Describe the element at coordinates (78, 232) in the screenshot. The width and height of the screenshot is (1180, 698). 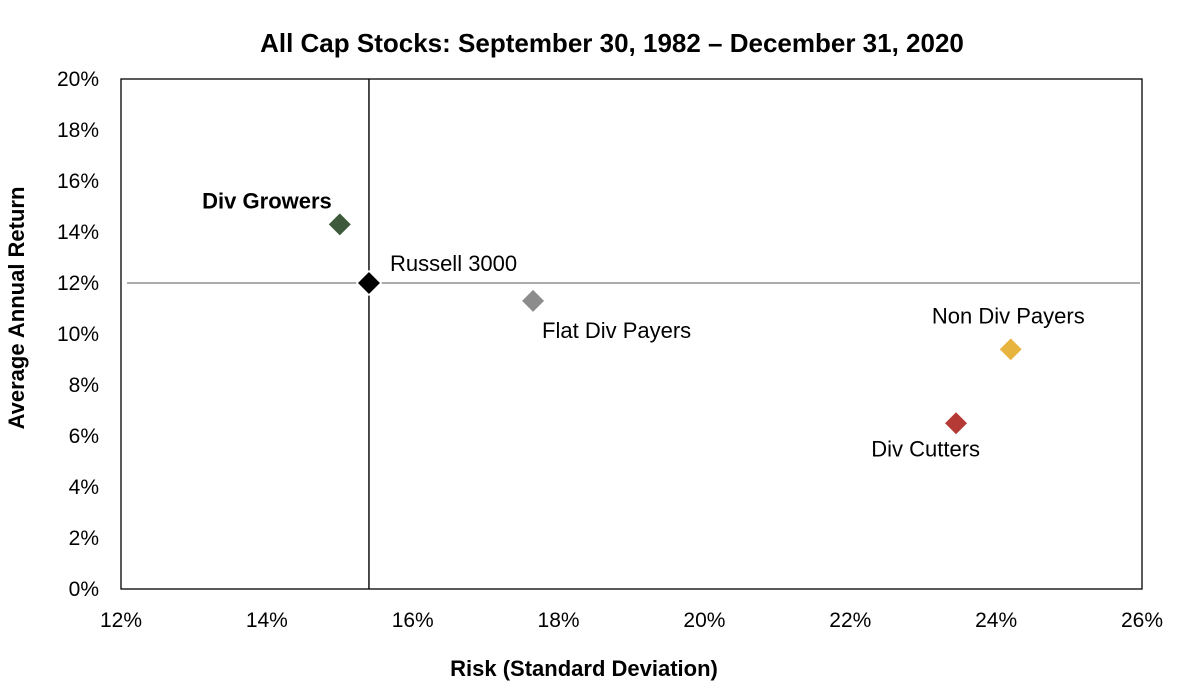
I see `y-tick-label: 14%` at that location.